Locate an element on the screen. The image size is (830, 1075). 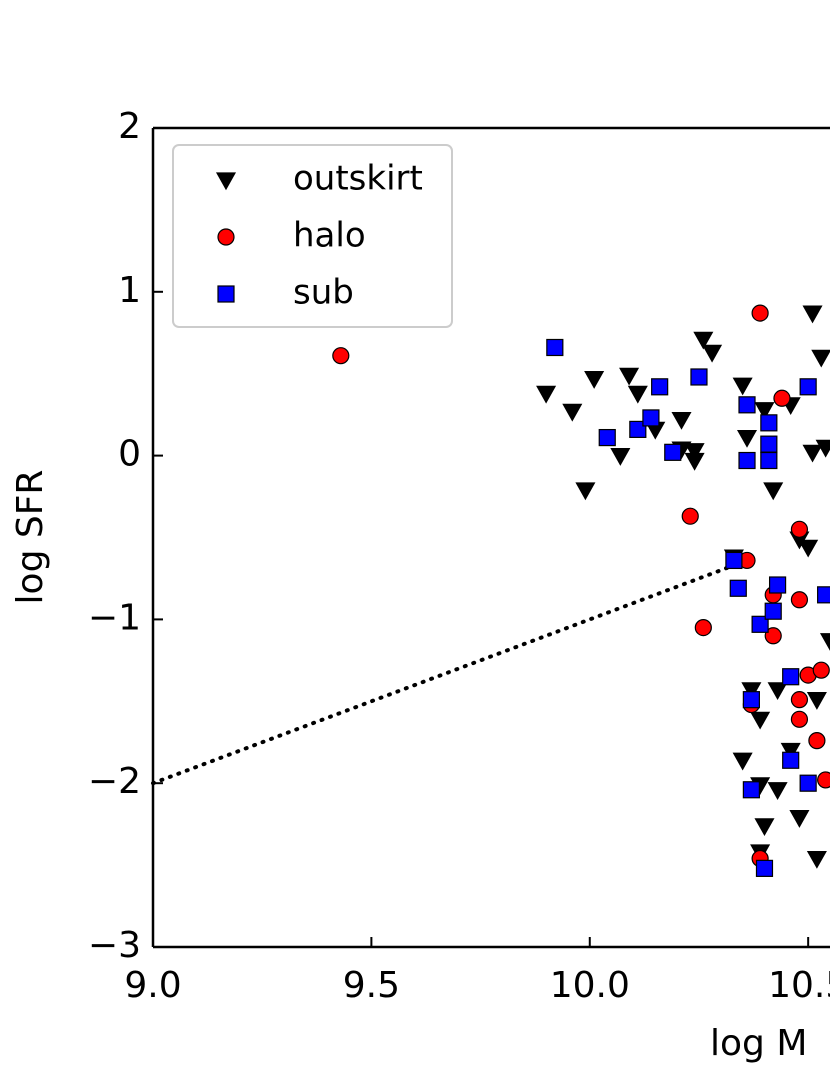
x-tick-label: 10.5 is located at coordinates (799, 985).